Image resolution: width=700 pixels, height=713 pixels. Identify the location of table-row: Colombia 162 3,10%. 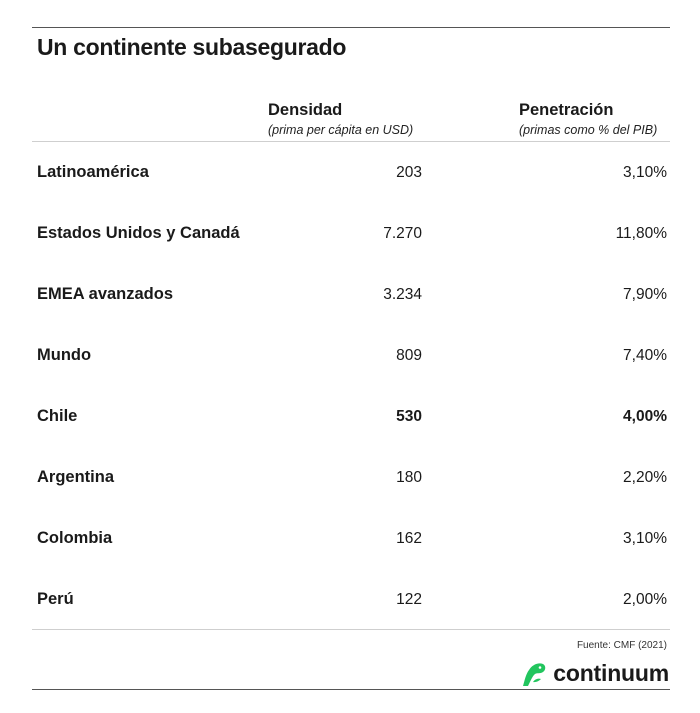
(350, 539).